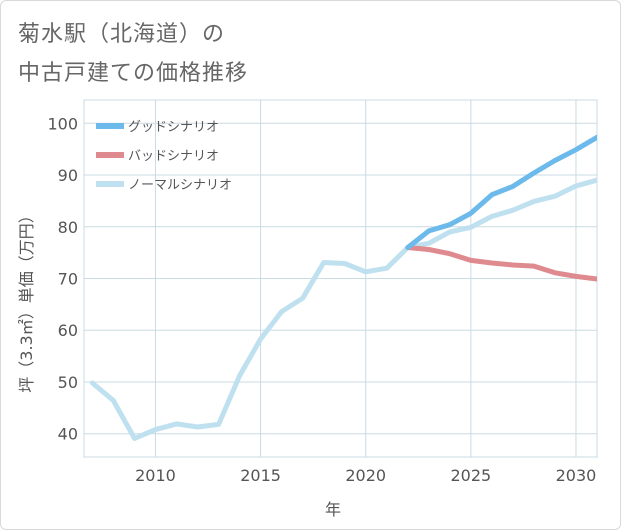 Image resolution: width=621 pixels, height=530 pixels. Describe the element at coordinates (260, 475) in the screenshot. I see `x-tick-label: 2015` at that location.